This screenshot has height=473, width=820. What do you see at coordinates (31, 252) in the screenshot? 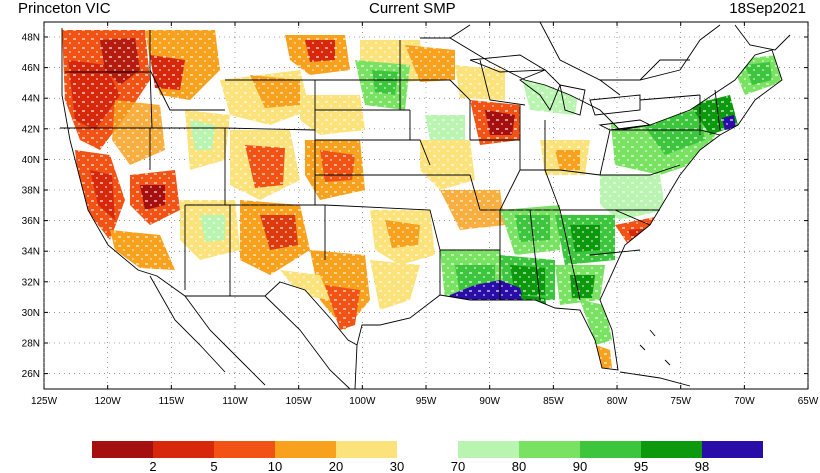
I see `latitude-label: 34N` at bounding box center [31, 252].